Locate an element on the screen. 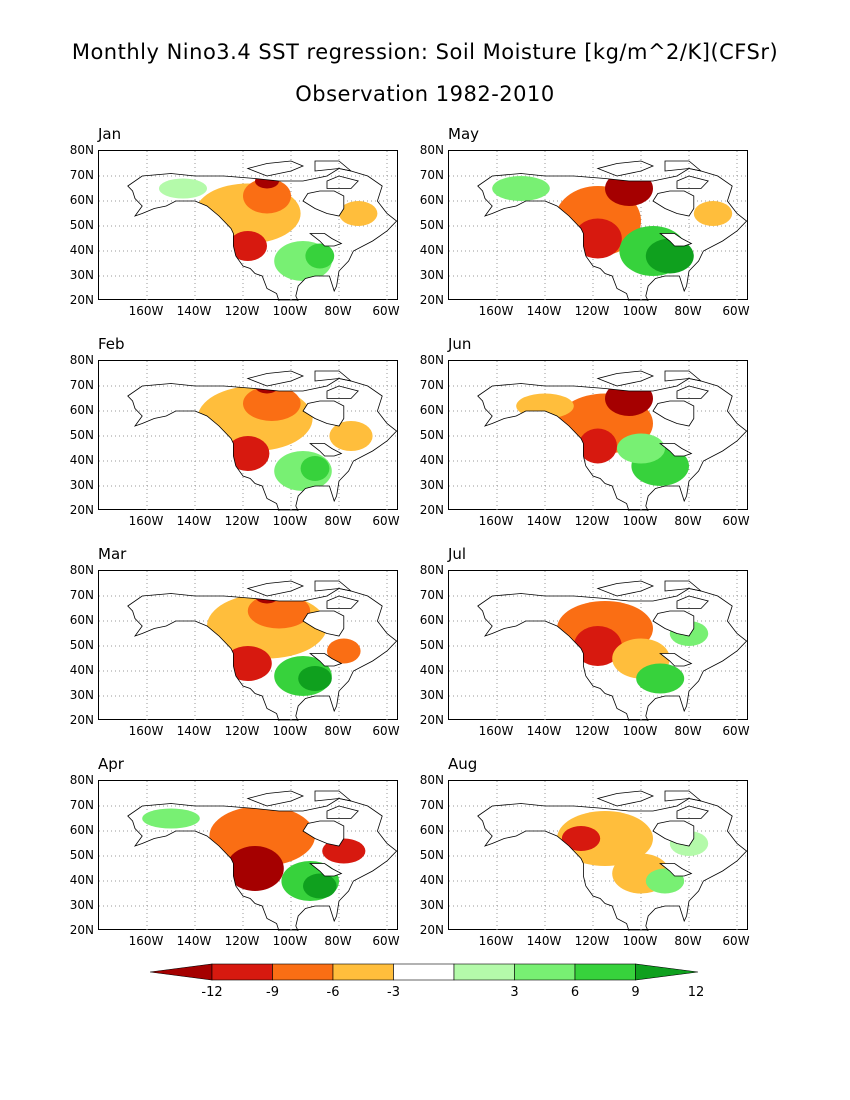 The height and width of the screenshot is (1100, 850). panel-month-label: Aug is located at coordinates (463, 764).